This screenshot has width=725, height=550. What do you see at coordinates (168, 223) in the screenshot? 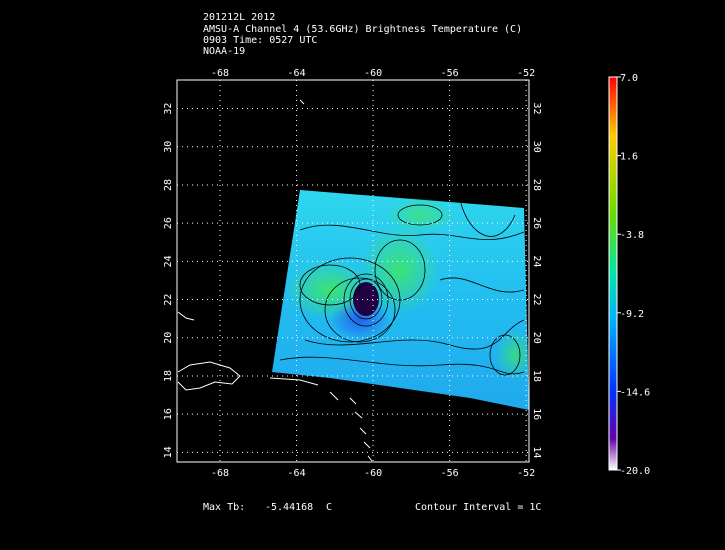
I see `lat-label-left: 26` at bounding box center [168, 223].